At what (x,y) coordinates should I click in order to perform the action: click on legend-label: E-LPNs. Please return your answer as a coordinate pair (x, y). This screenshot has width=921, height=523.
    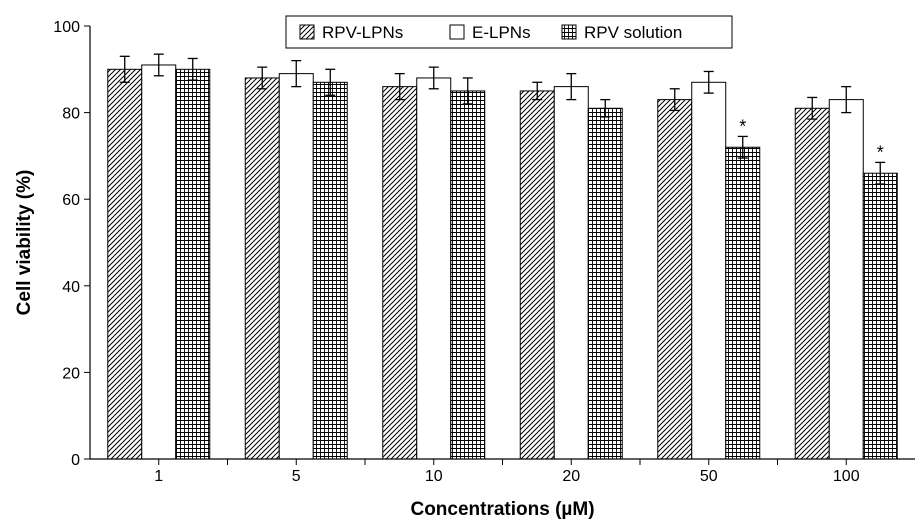
    Looking at the image, I should click on (501, 32).